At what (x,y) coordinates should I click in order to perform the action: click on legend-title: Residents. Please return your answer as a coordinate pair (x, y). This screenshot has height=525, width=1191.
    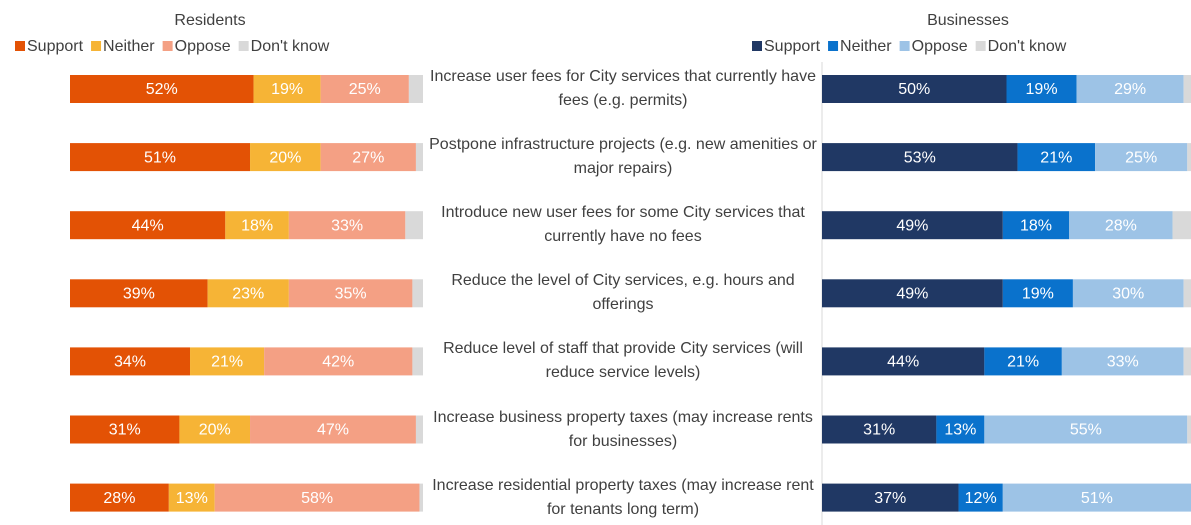
    Looking at the image, I should click on (209, 20).